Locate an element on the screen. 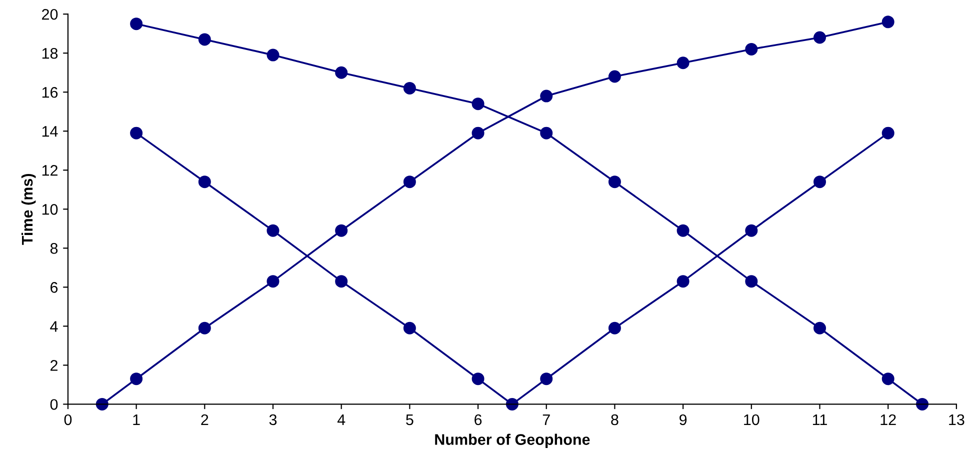 The height and width of the screenshot is (470, 971). y-tick-label: 10 is located at coordinates (50, 209).